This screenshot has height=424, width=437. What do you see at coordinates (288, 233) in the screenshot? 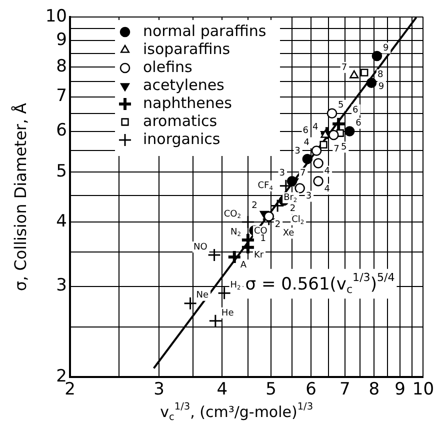
I see `annotation: Xe` at bounding box center [288, 233].